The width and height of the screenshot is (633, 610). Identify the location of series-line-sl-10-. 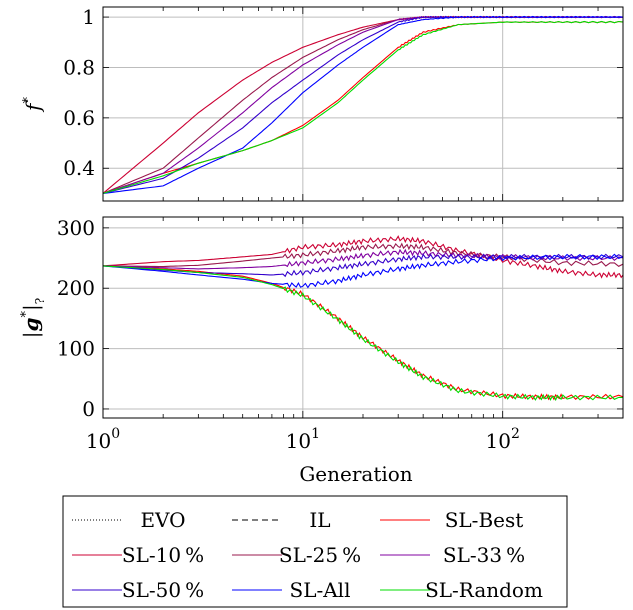
(363, 257).